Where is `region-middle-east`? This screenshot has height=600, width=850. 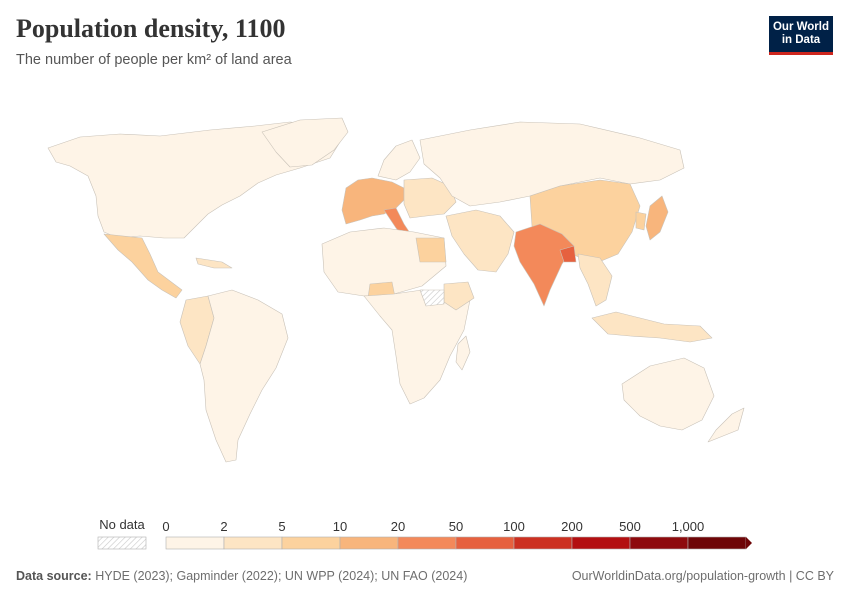
region-middle-east is located at coordinates (480, 241).